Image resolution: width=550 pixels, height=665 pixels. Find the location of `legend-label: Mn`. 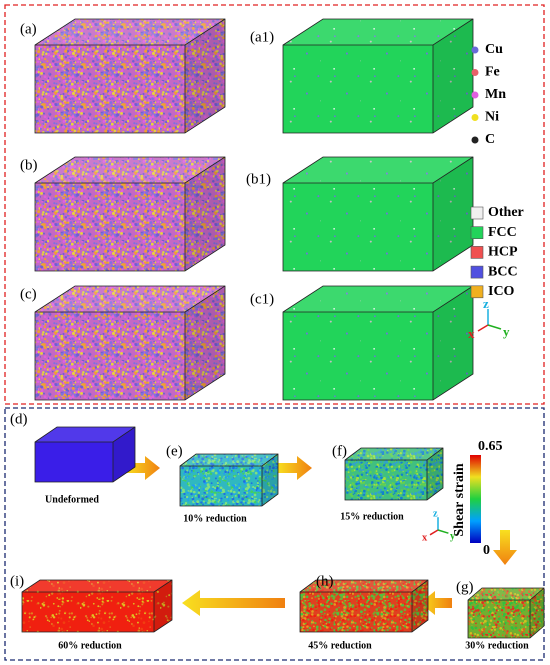

legend-label: Mn is located at coordinates (495, 94).